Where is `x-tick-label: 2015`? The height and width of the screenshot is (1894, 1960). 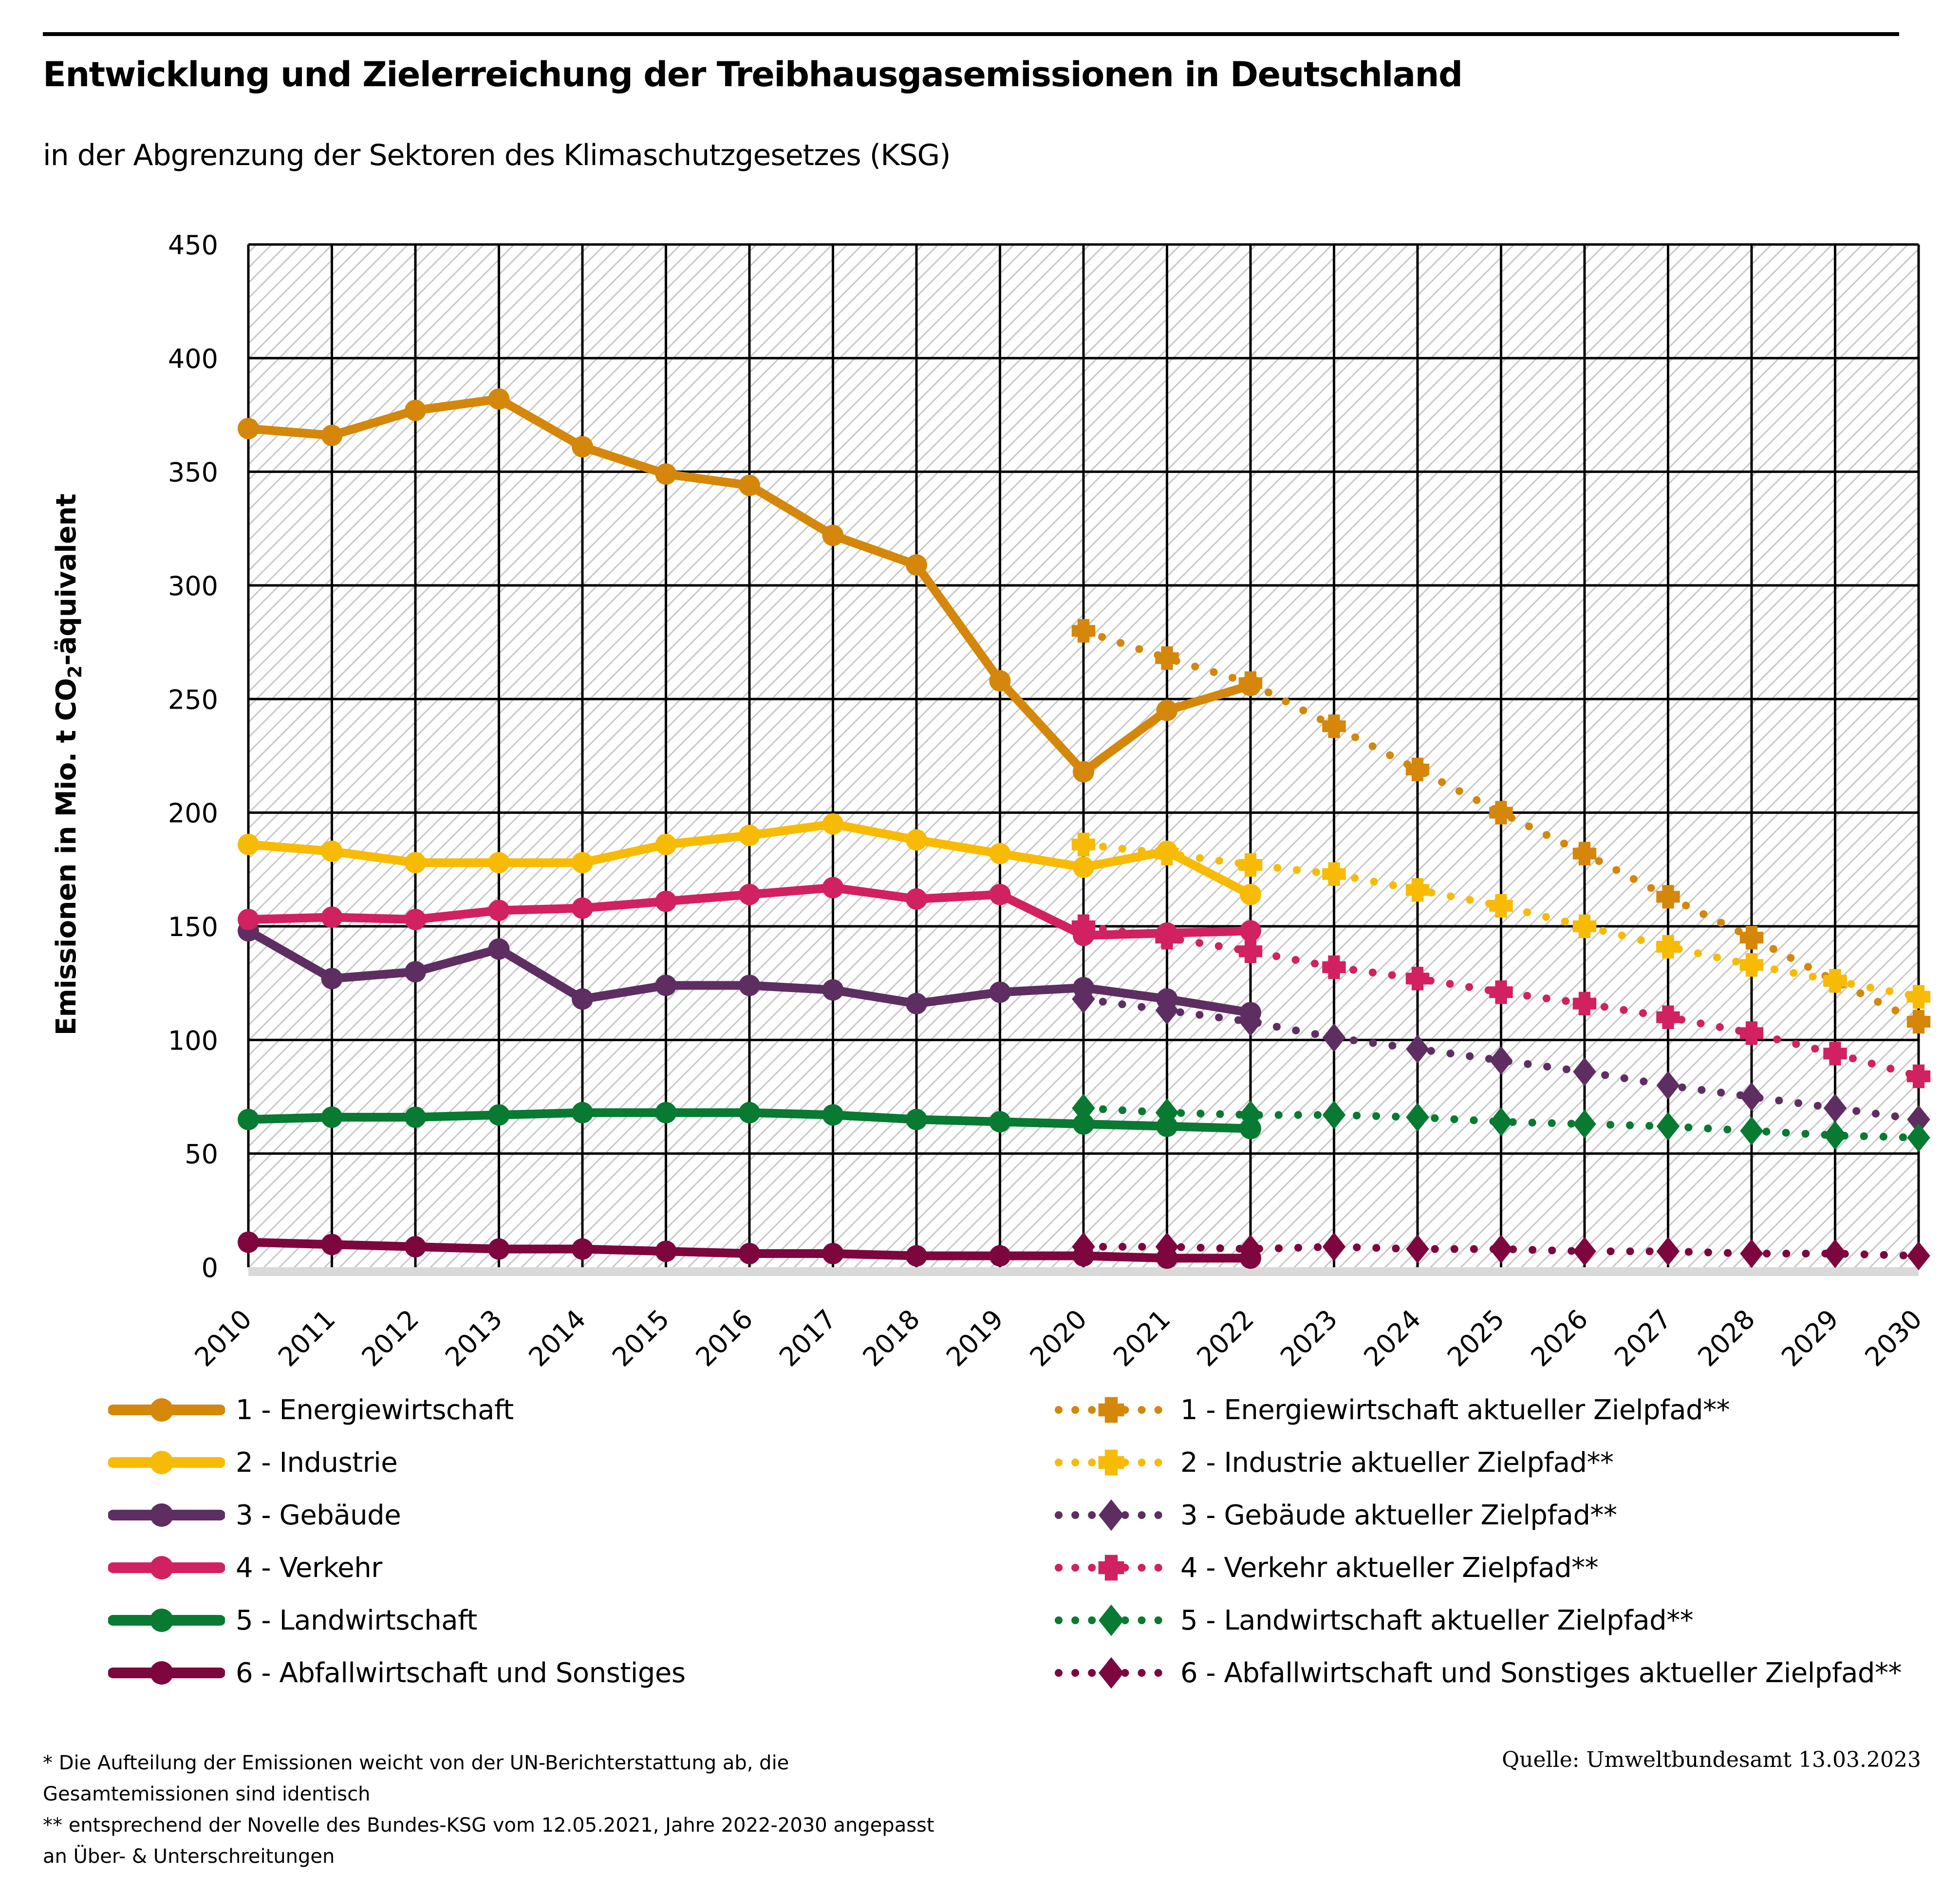 x-tick-label: 2015 is located at coordinates (640, 1338).